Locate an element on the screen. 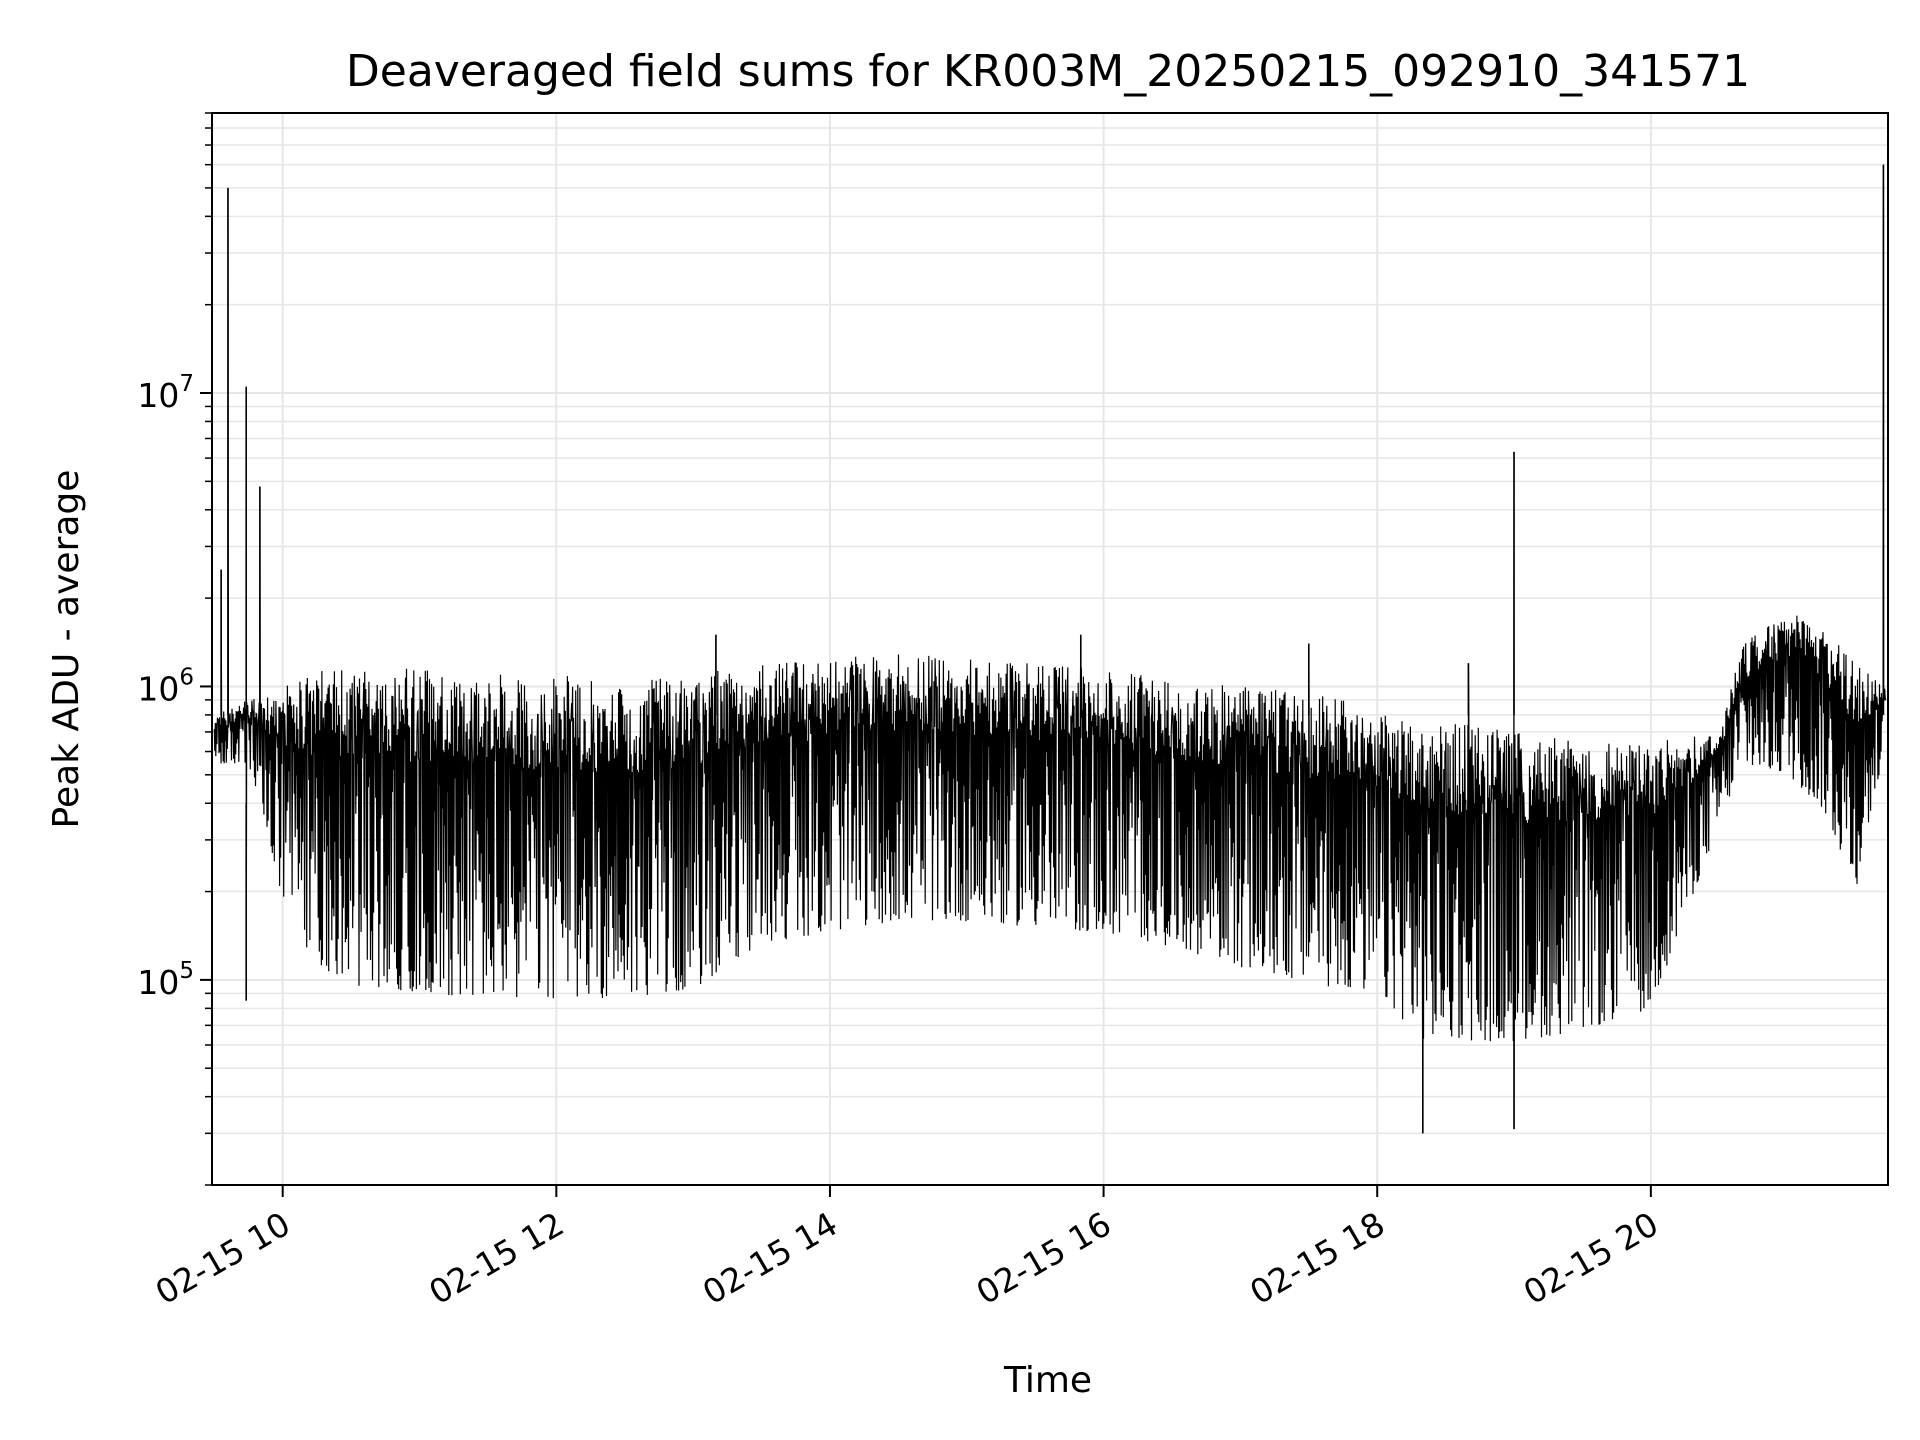 This screenshot has height=1440, width=1920. x-tick-label: 02-15 18 is located at coordinates (1317, 1258).